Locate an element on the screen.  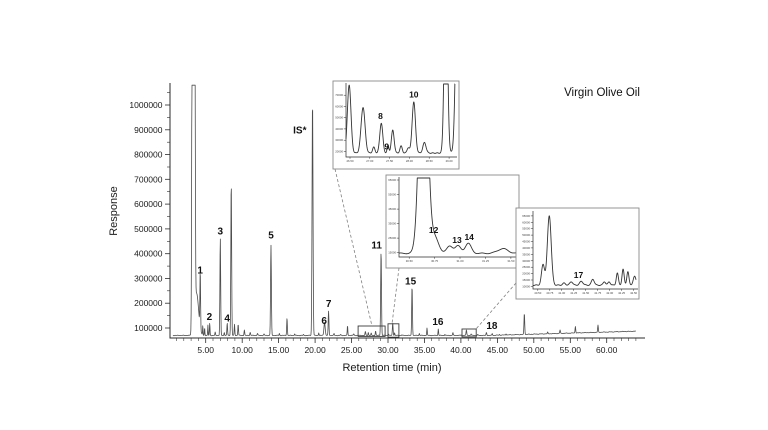
peak-label-2: 2 is located at coordinates (210, 317).